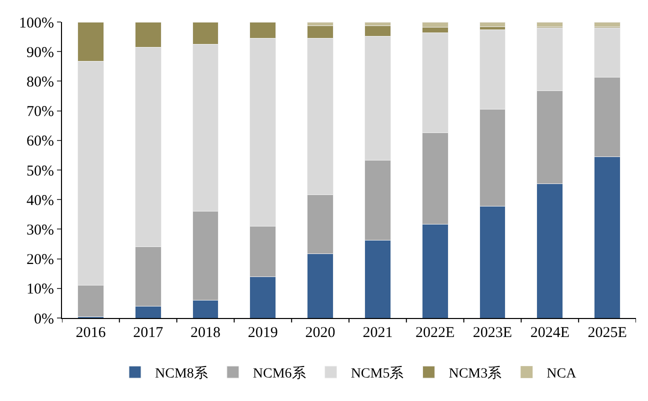 Image resolution: width=648 pixels, height=401 pixels. Describe the element at coordinates (40, 82) in the screenshot. I see `y-tick-label: 80%` at that location.